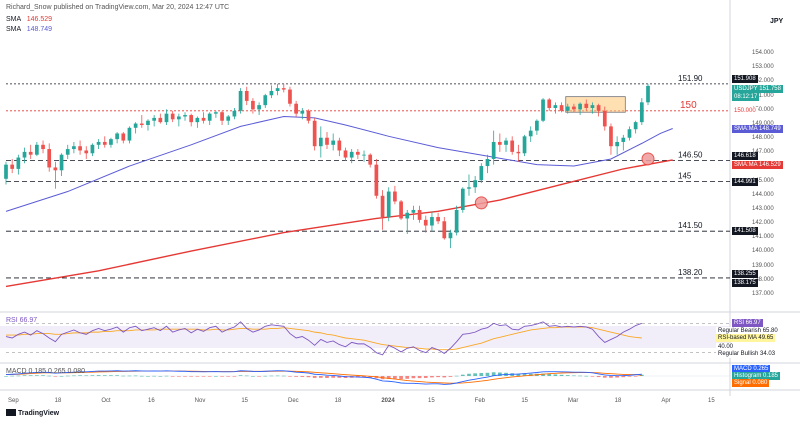  Describe the element at coordinates (745, 181) in the screenshot. I see `price-tag: 144.991` at that location.